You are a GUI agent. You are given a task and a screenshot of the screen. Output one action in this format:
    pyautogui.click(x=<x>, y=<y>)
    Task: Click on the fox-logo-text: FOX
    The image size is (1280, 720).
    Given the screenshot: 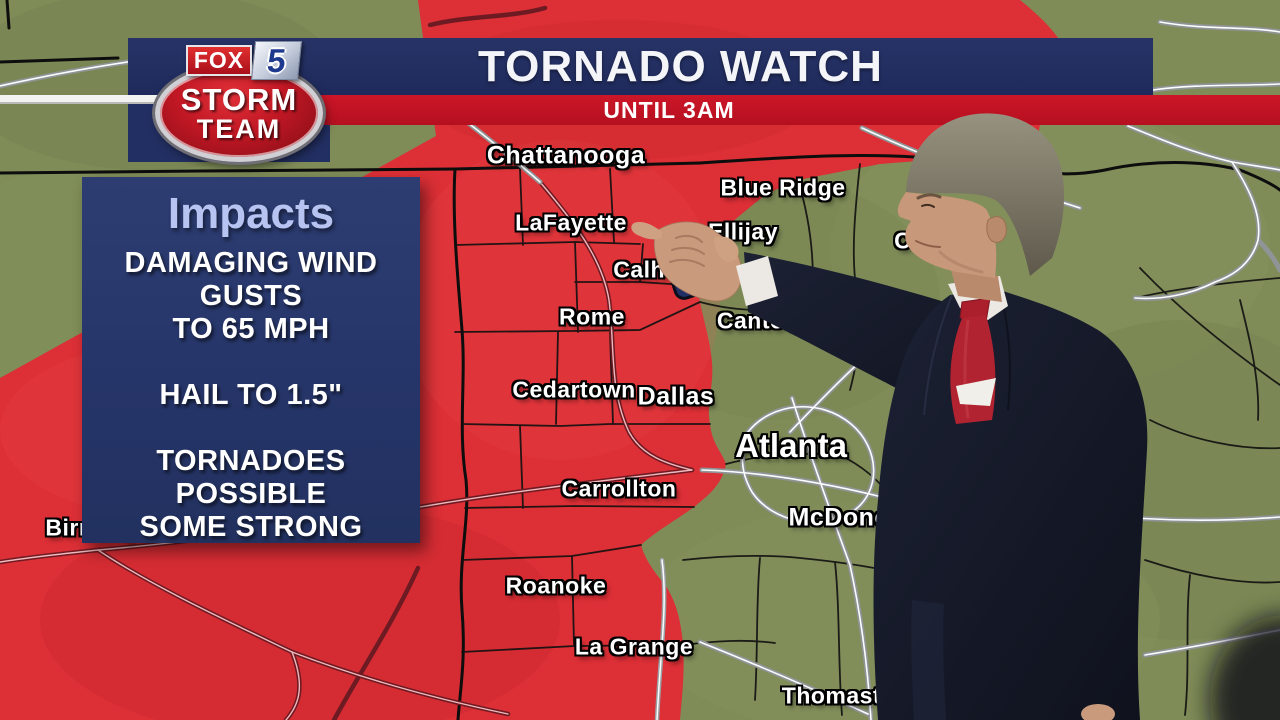 What is the action you would take?
    pyautogui.click(x=219, y=60)
    